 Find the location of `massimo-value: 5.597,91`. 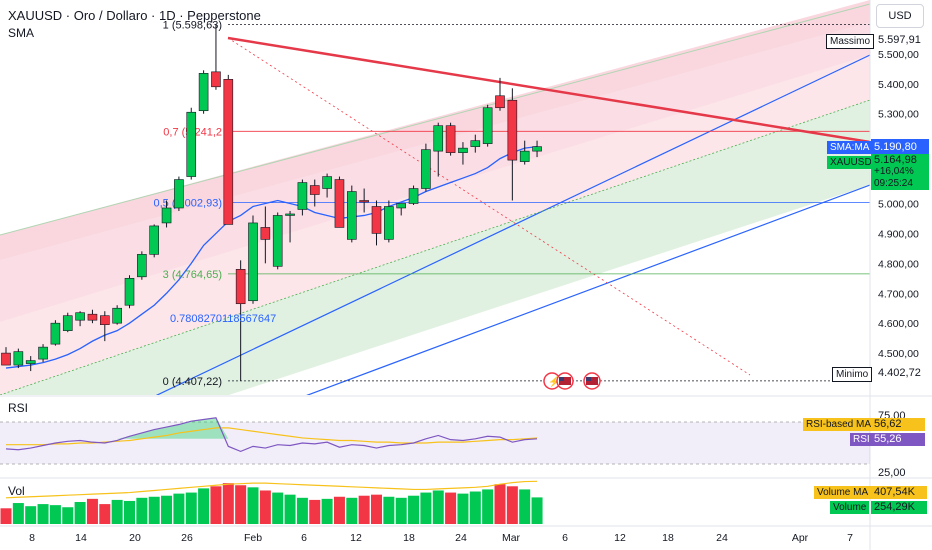

massimo-value: 5.597,91 is located at coordinates (899, 40).